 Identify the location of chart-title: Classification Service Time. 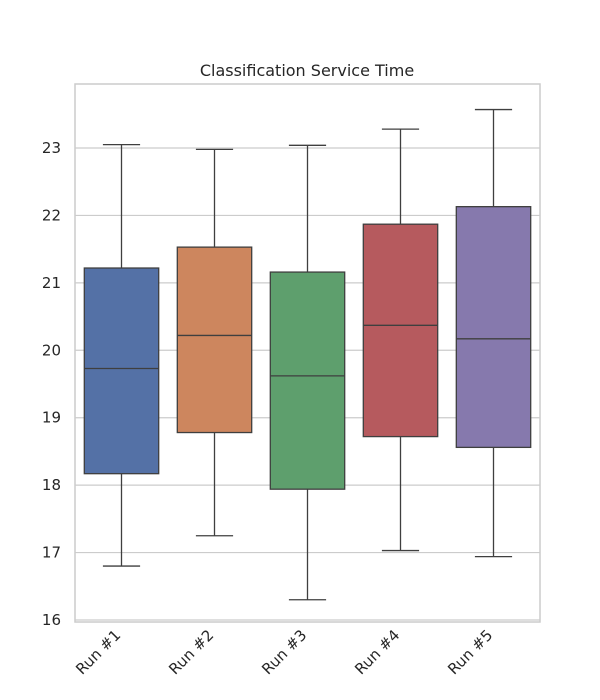
(307, 70).